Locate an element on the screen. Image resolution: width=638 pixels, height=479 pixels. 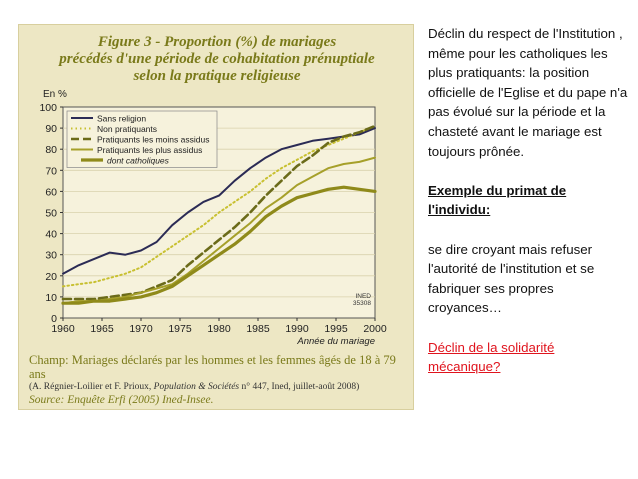
side-red-question: Déclin de la solidarité mécanique? is located at coordinates (491, 357).